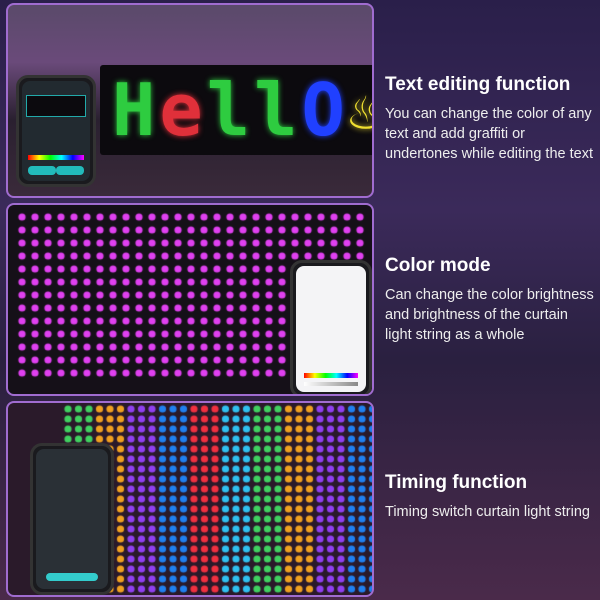  I want to click on save-button, so click(72, 577).